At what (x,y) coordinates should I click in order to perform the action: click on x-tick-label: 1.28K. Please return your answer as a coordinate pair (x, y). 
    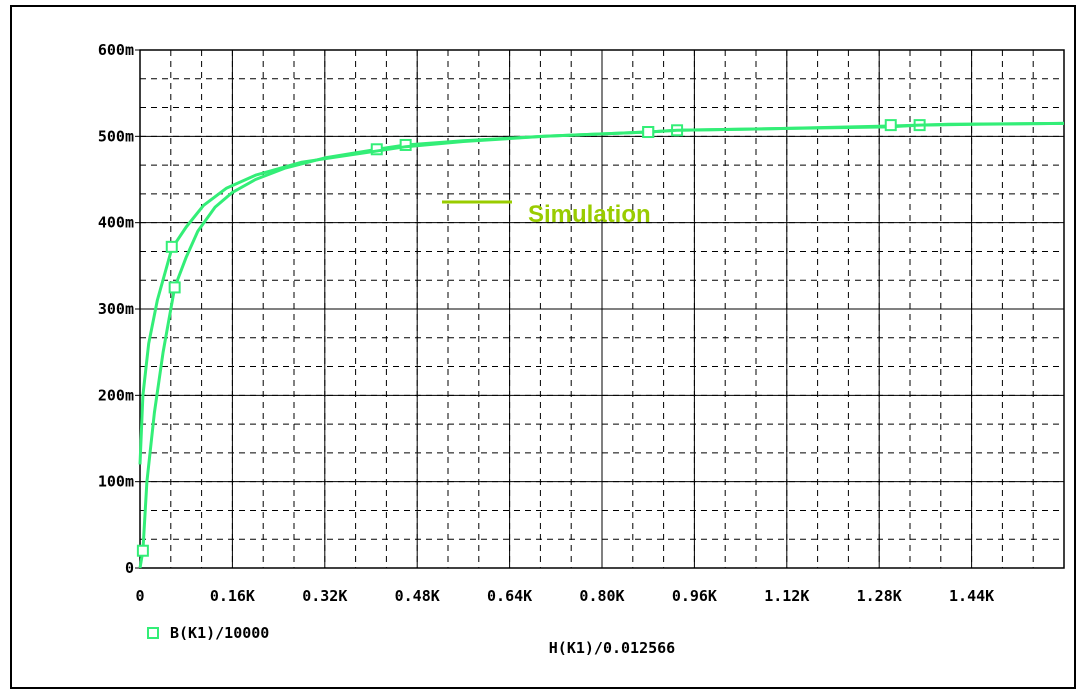
    Looking at the image, I should click on (879, 596).